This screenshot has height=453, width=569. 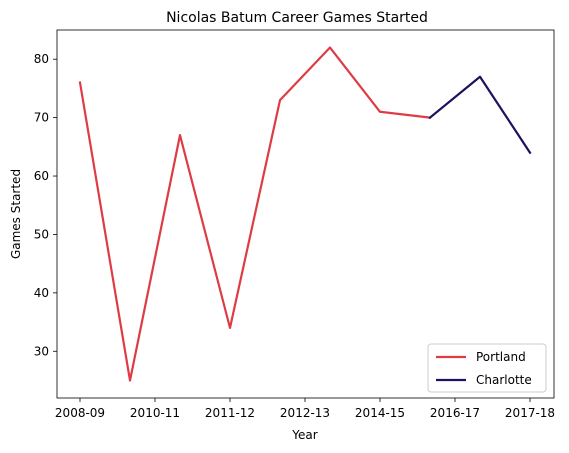 I want to click on chart-title: Nicolas Batum Career Games Started, so click(x=297, y=18).